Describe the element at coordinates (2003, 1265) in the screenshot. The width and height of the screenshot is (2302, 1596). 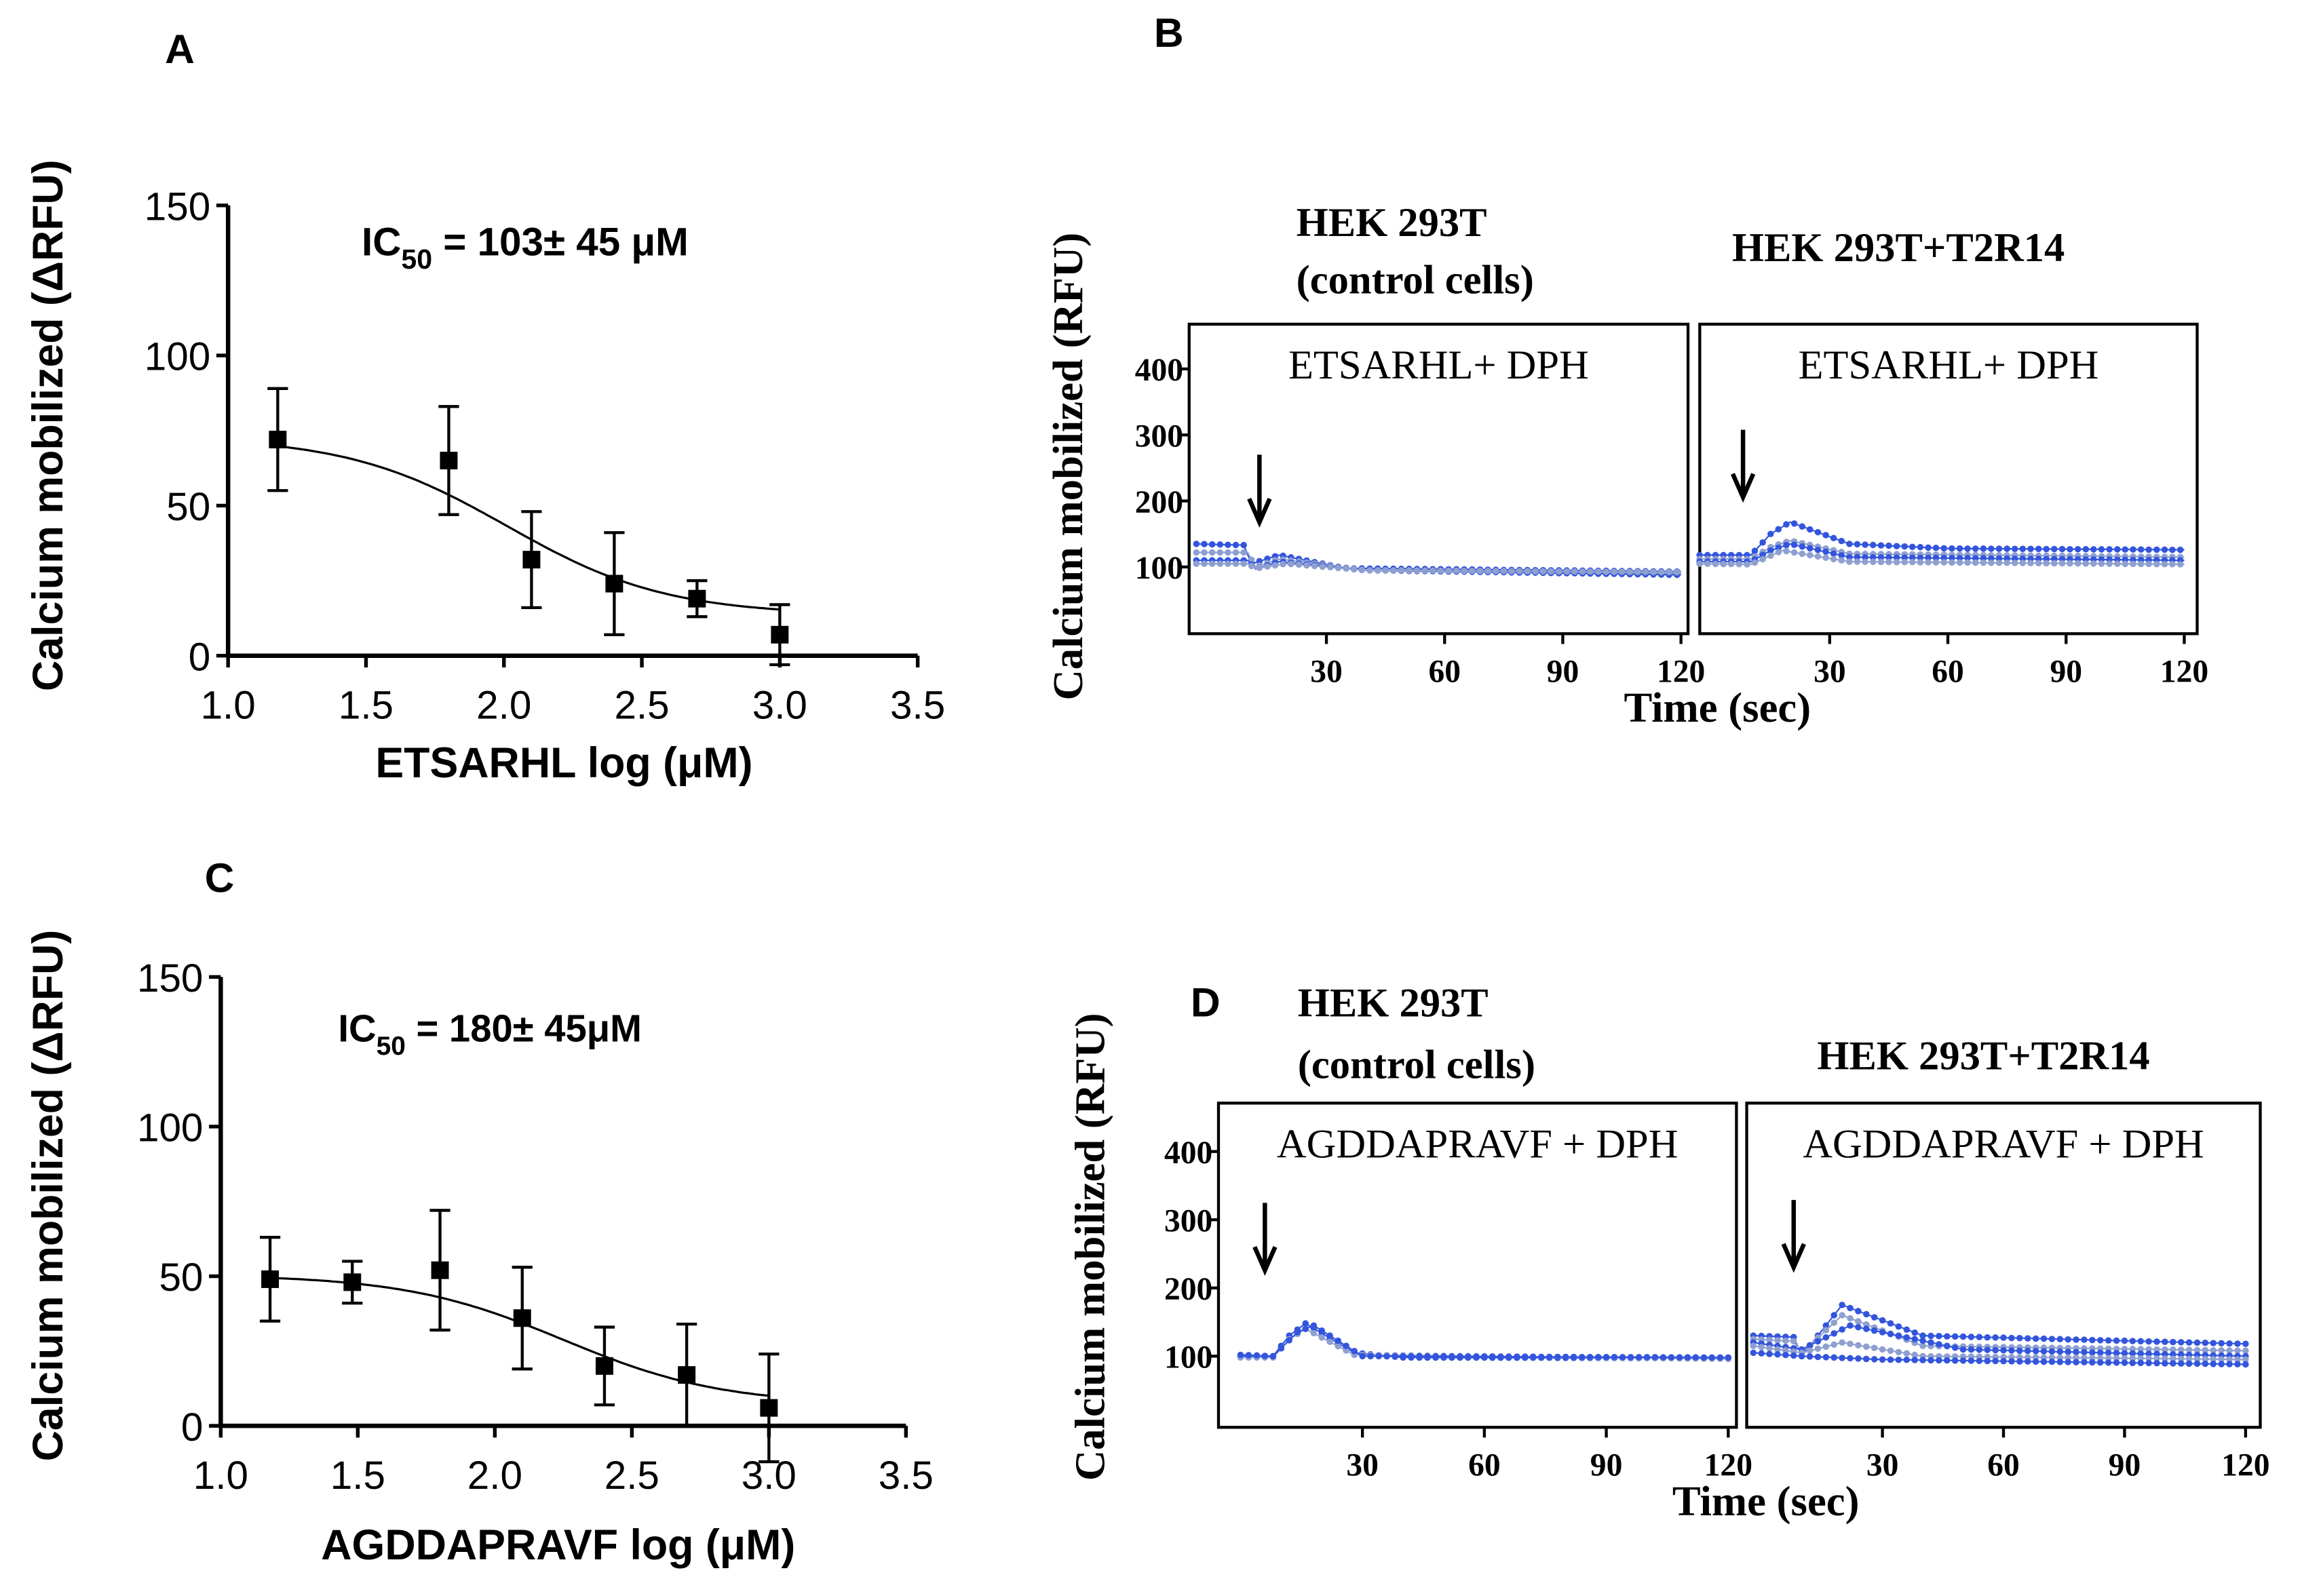
I see `plot-frame` at that location.